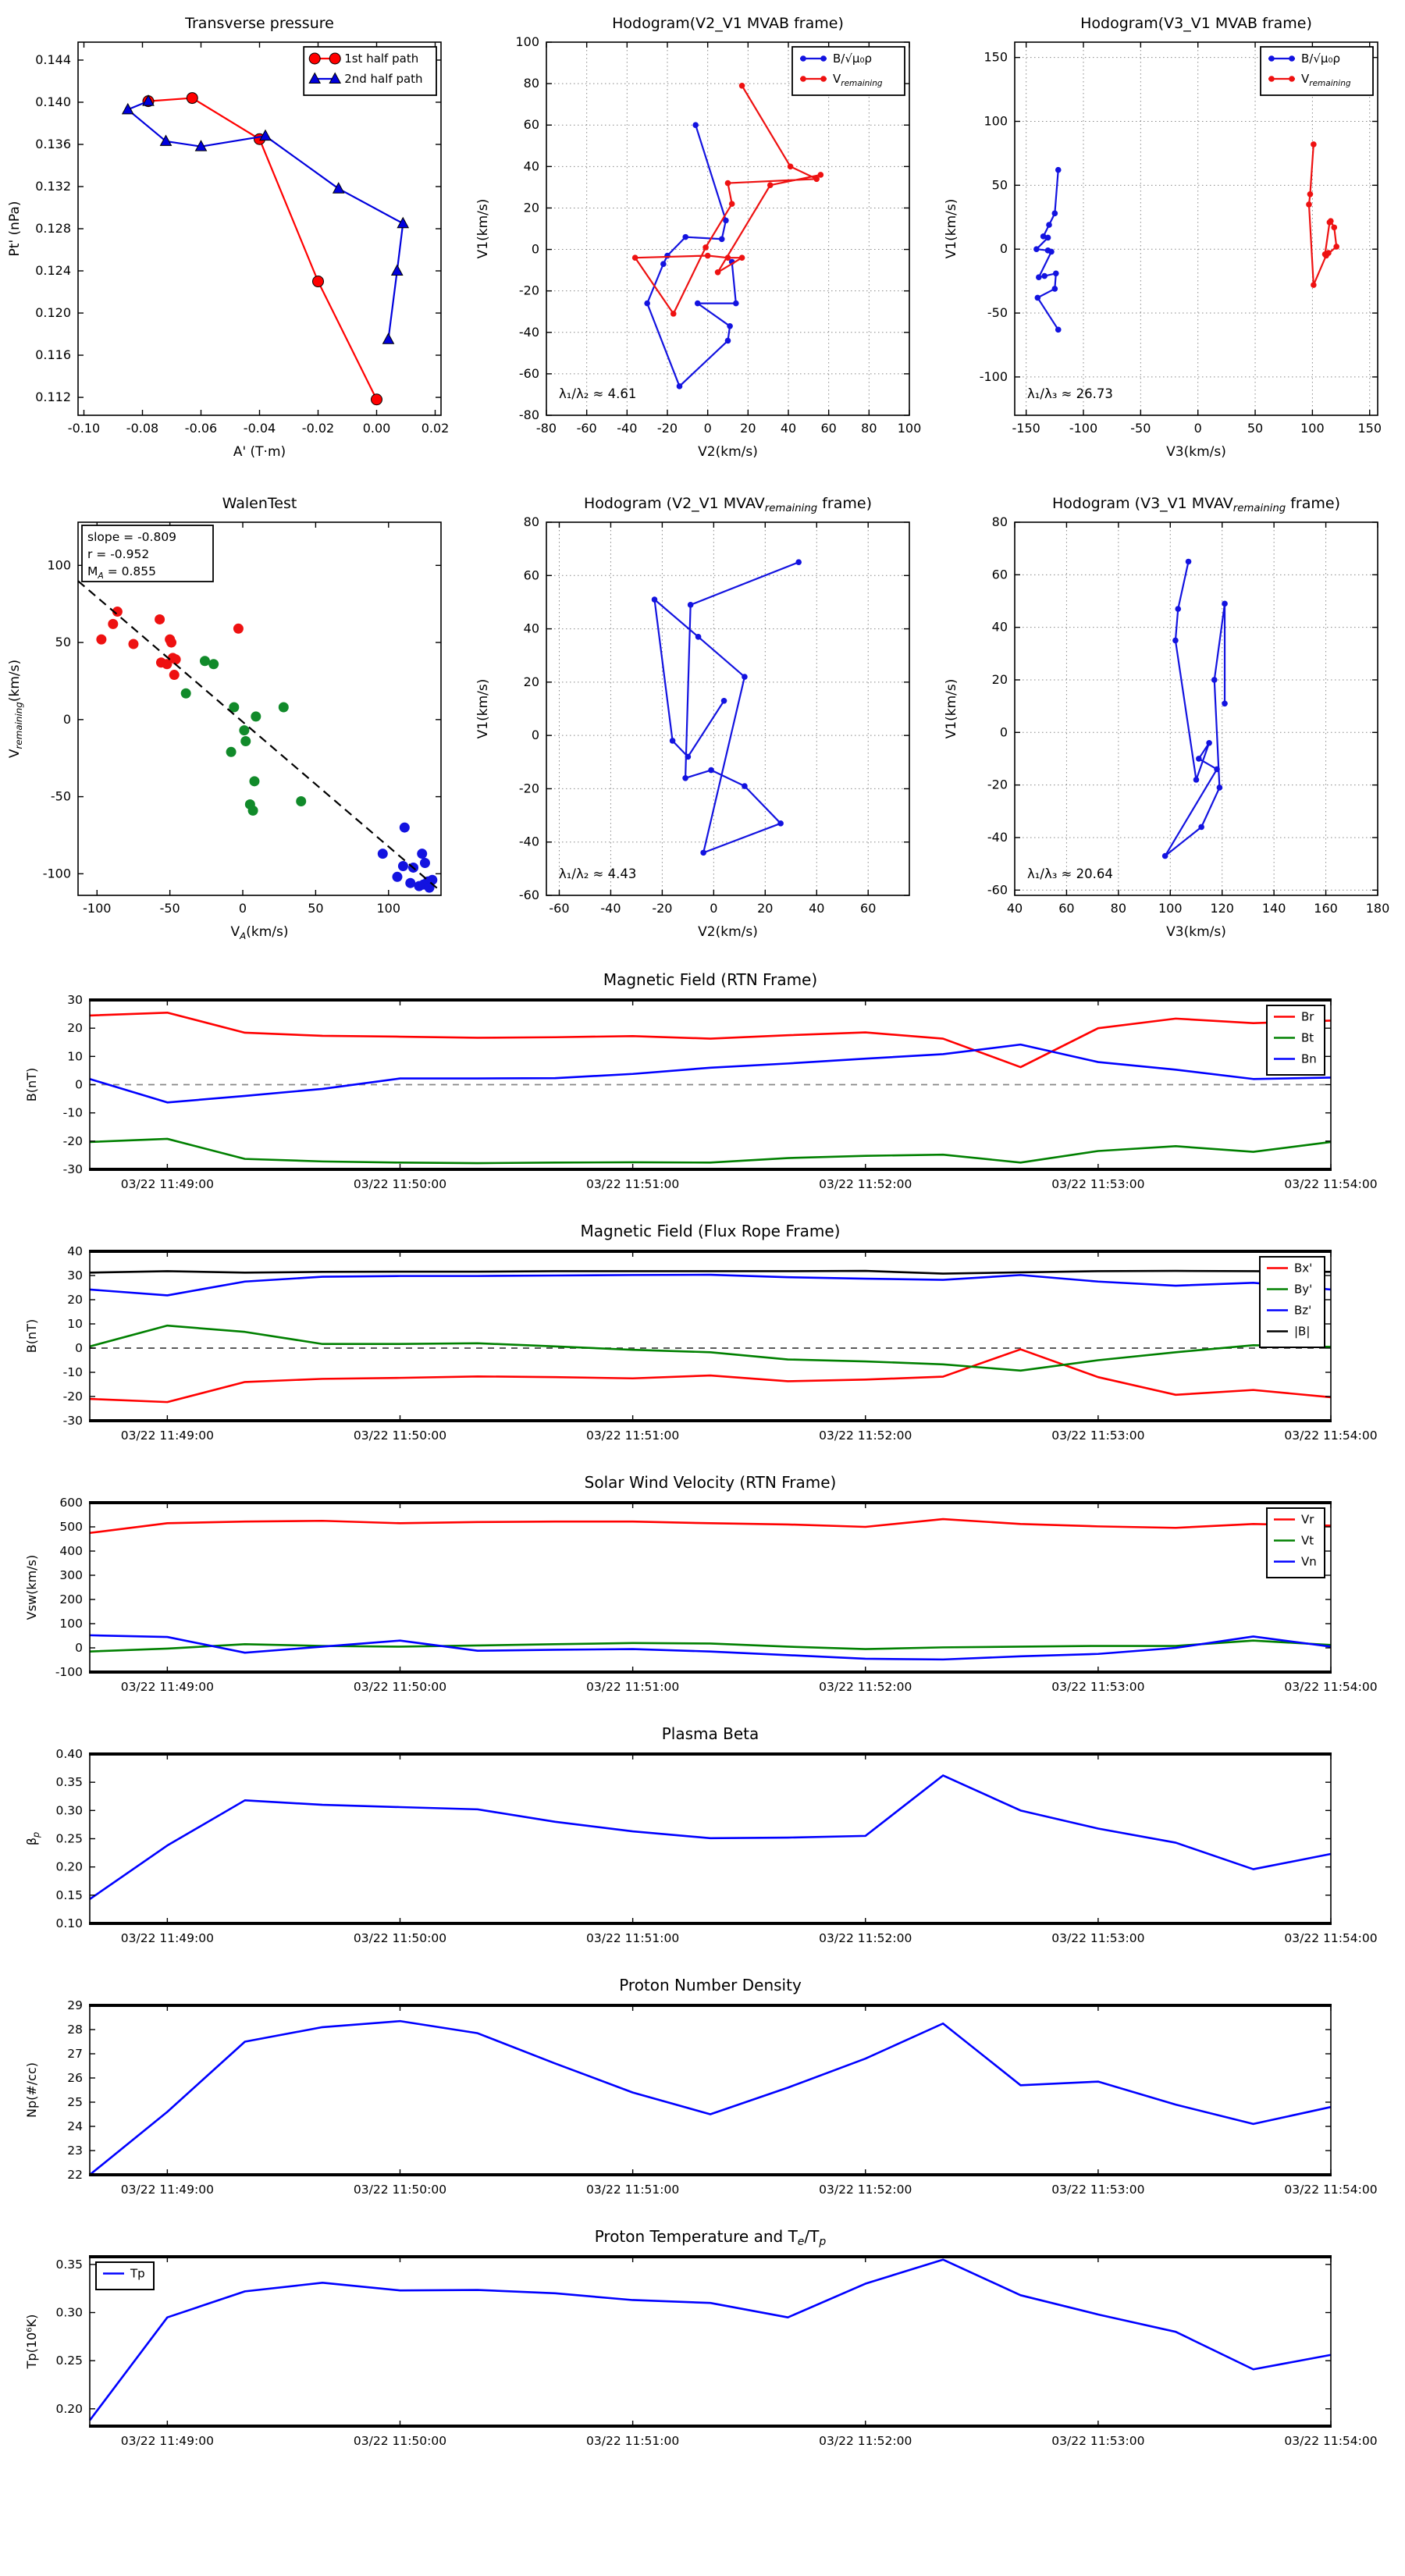 This screenshot has width=1405, height=2576. What do you see at coordinates (75, 2126) in the screenshot?
I see `y-tick-label: 24` at bounding box center [75, 2126].